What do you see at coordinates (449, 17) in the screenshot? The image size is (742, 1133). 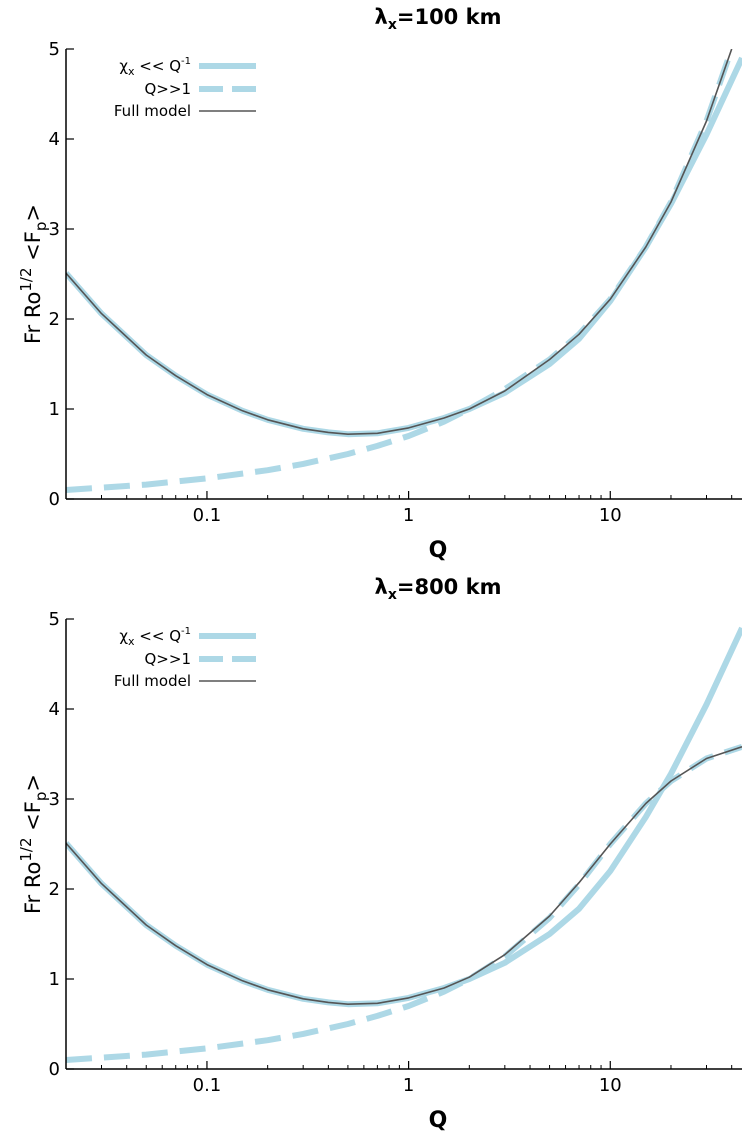 I see `title-value: =100 km` at bounding box center [449, 17].